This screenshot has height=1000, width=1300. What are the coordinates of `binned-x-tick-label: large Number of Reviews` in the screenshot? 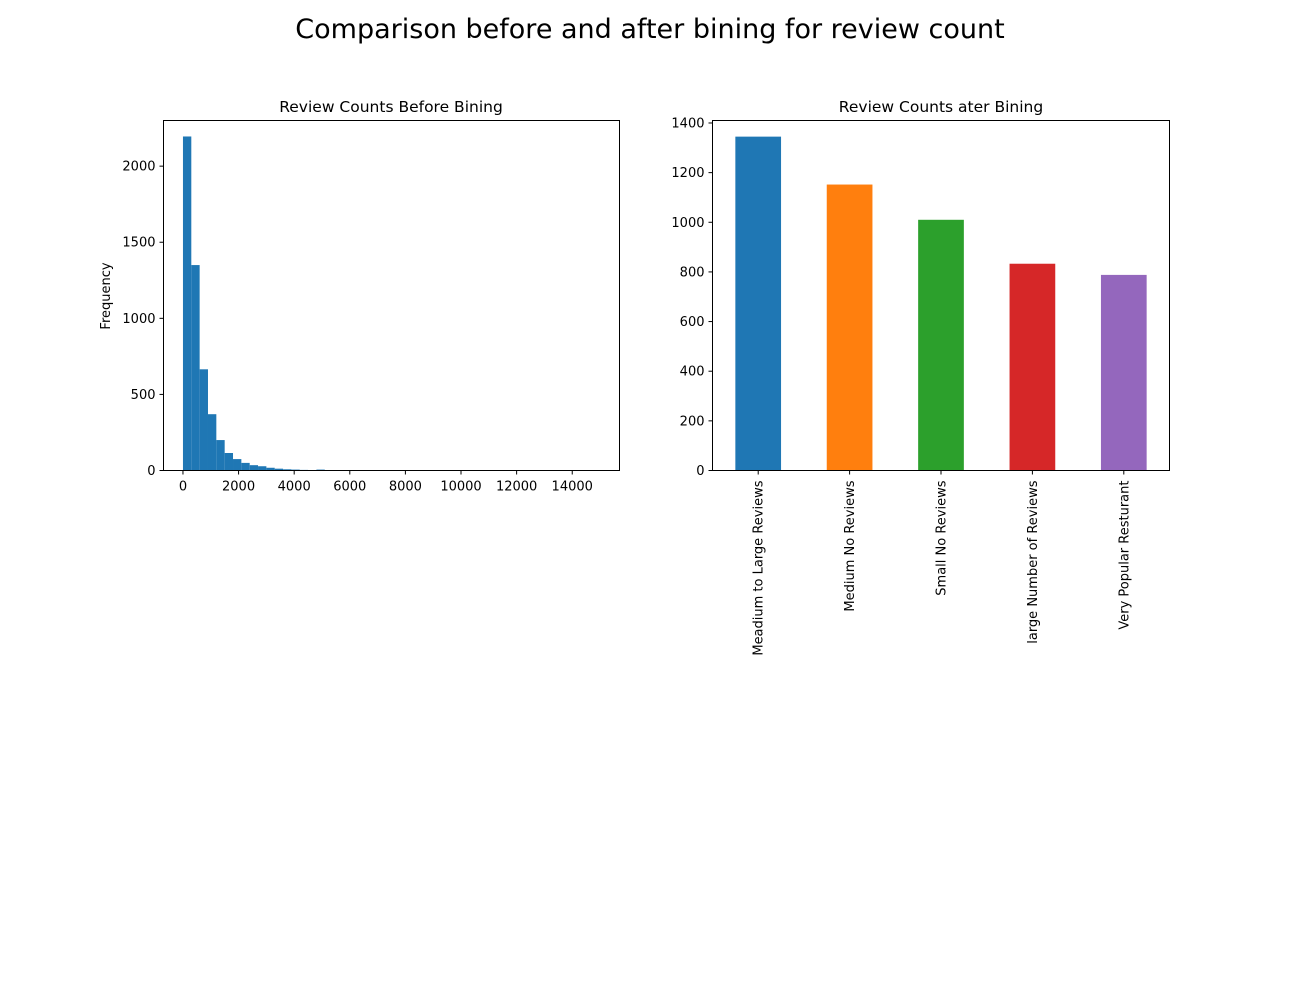 It's located at (1033, 561).